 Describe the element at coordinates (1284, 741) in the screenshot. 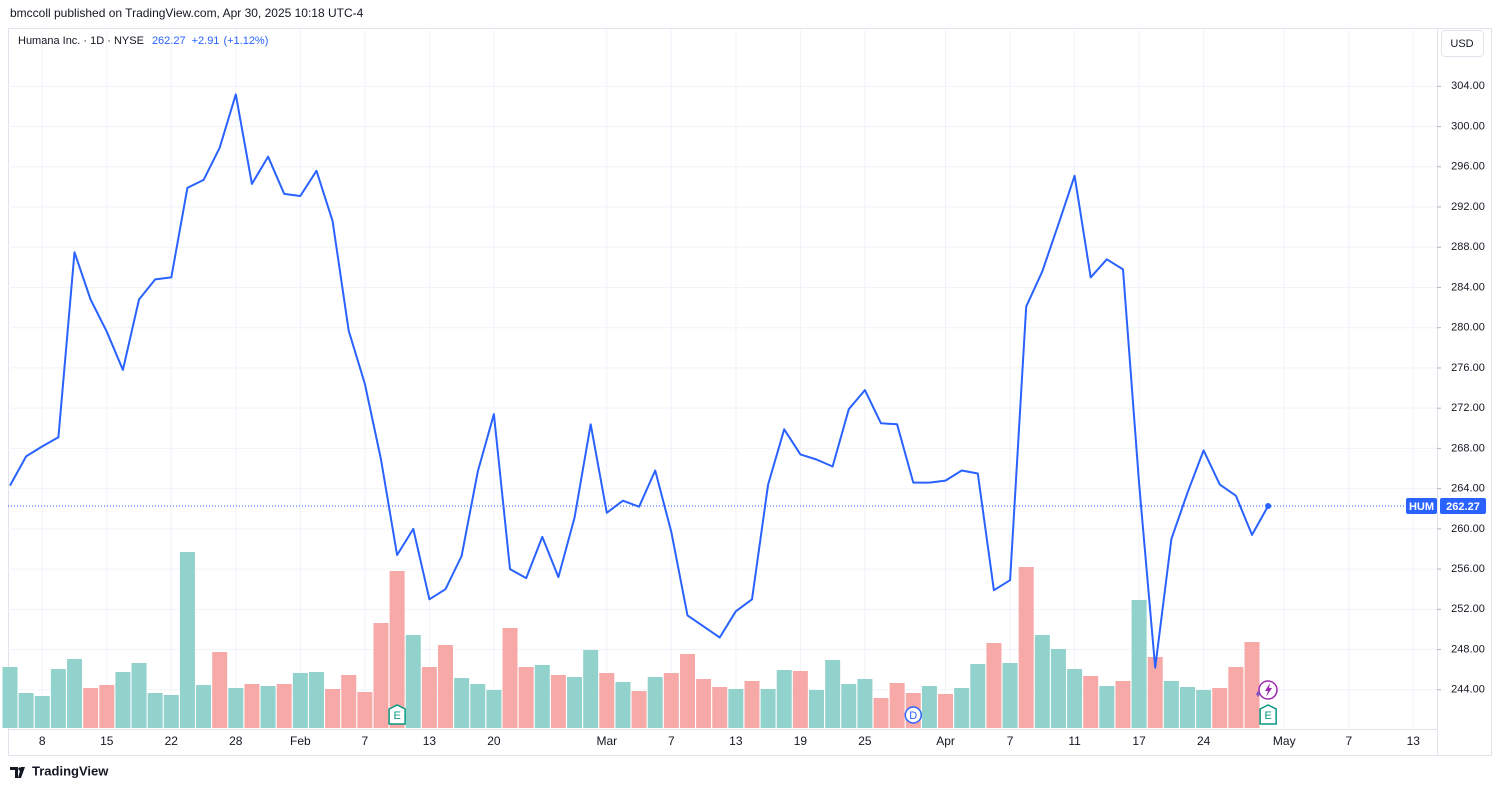

I see `x-tick-label: May` at that location.